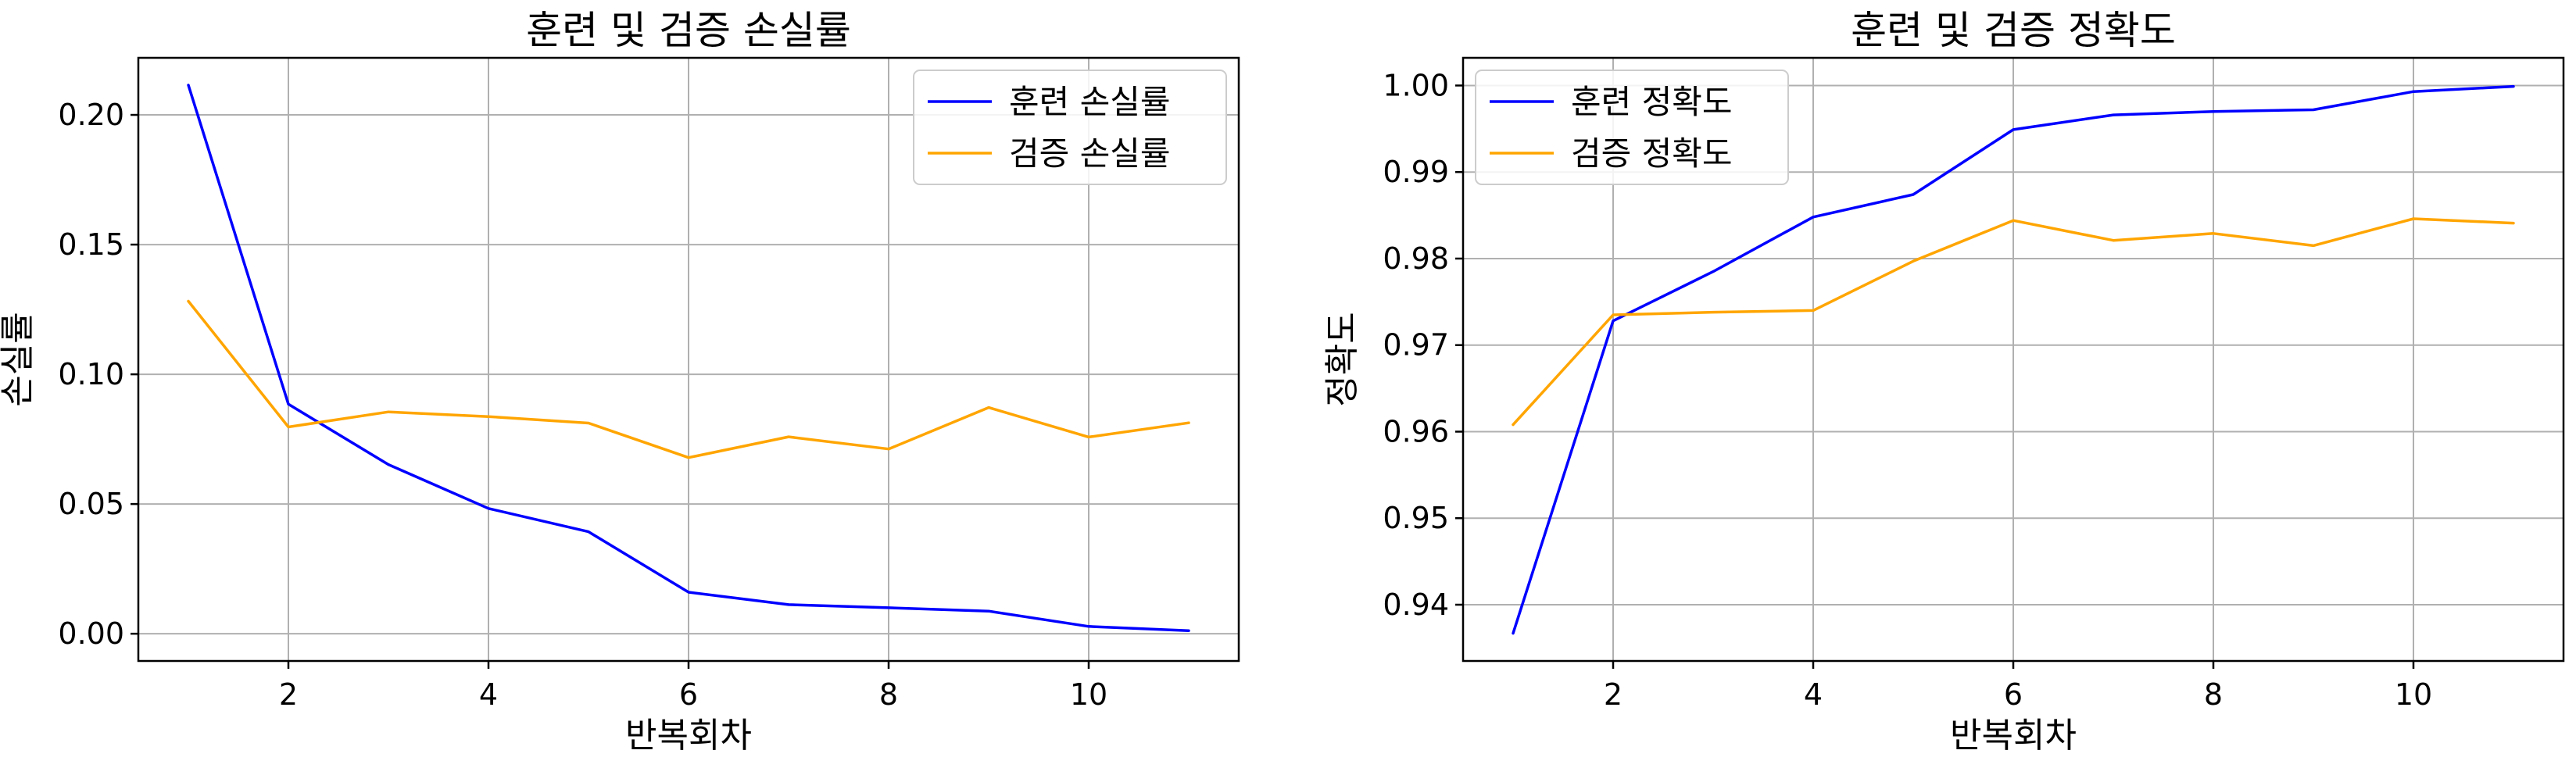 This screenshot has width=2576, height=768. Describe the element at coordinates (1416, 345) in the screenshot. I see `accuracy-y-tick-label: 0.97` at that location.